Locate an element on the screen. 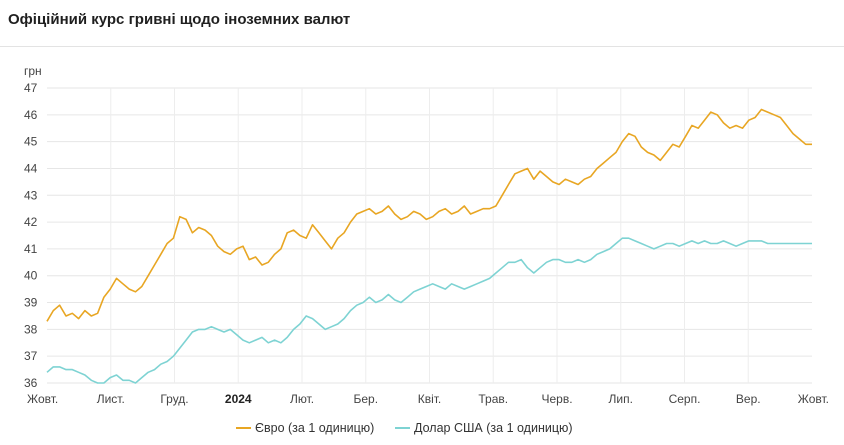  x-tick-label: Груд. is located at coordinates (174, 399).